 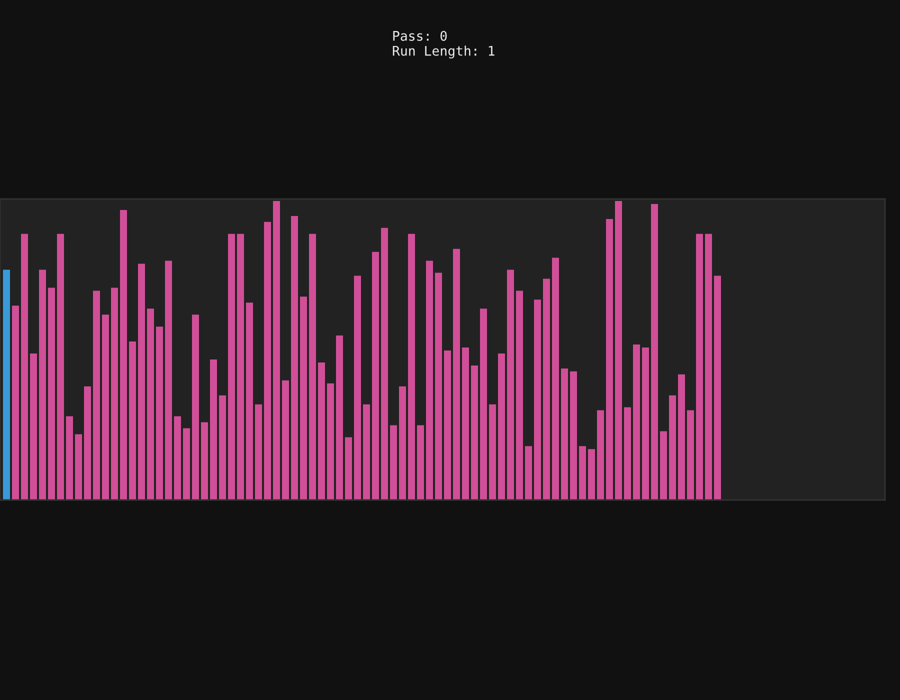 I want to click on text: Run Length: 1, so click(x=443, y=52).